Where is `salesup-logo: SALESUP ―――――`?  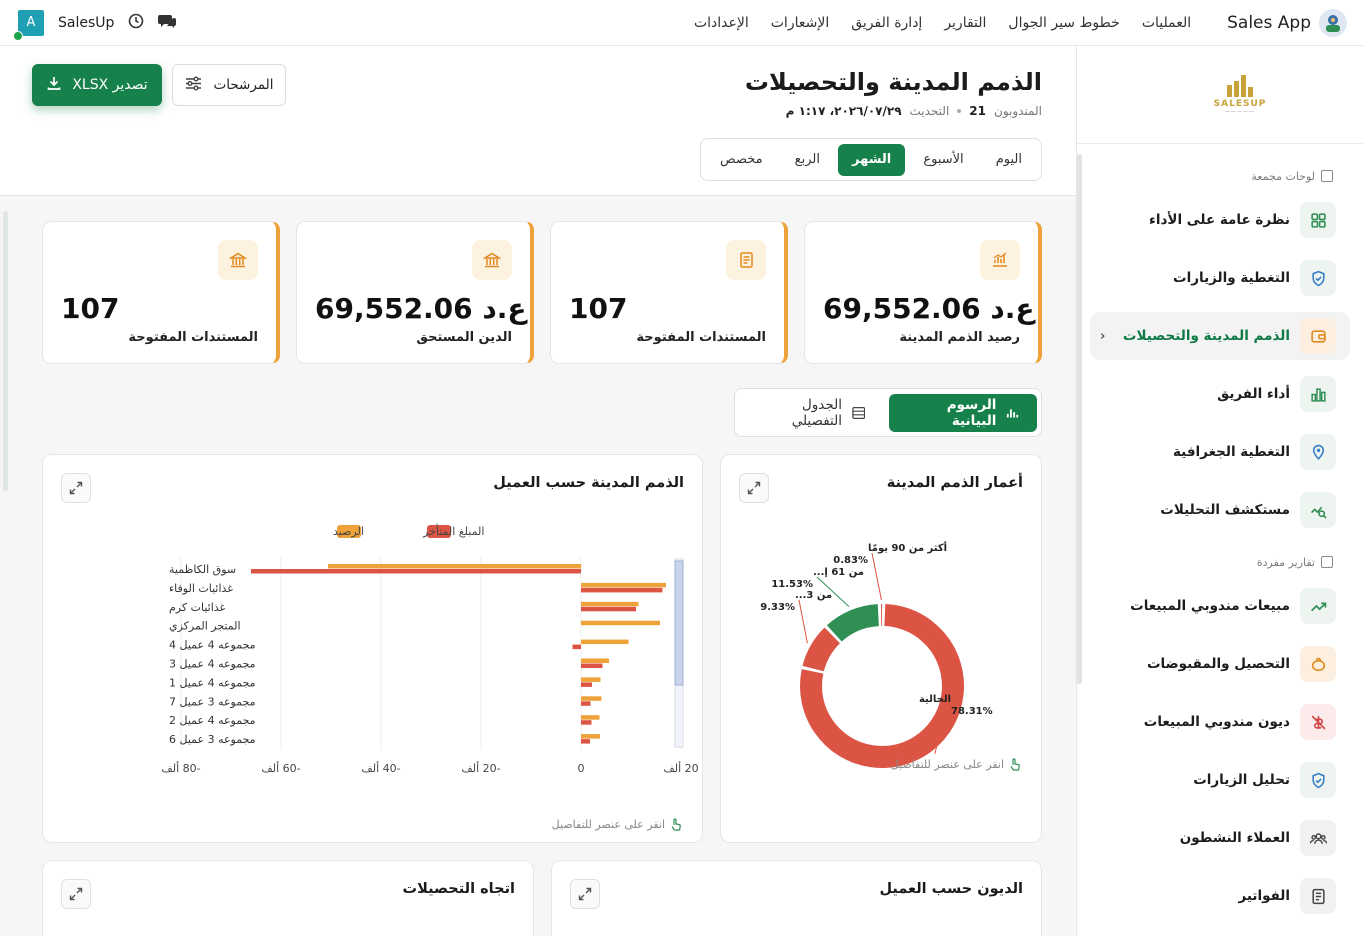
salesup-logo: SALESUP ――――― is located at coordinates (1240, 94).